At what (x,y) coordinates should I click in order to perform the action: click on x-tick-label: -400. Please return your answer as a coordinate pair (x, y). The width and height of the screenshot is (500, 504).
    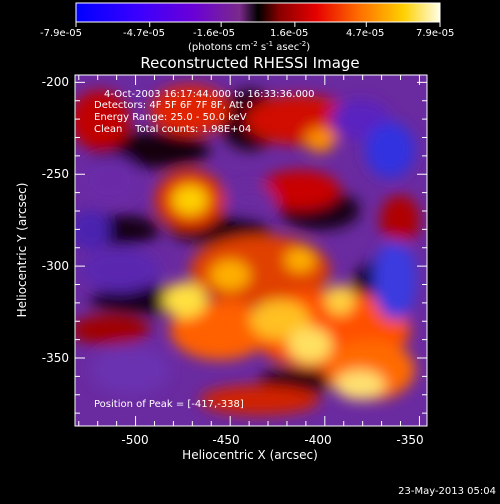
    Looking at the image, I should click on (317, 440).